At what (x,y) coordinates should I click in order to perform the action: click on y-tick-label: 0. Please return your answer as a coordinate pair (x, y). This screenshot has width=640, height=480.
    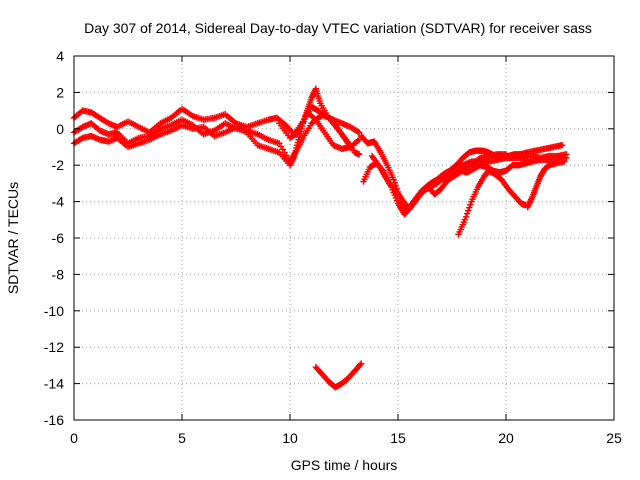
    Looking at the image, I should click on (60, 129).